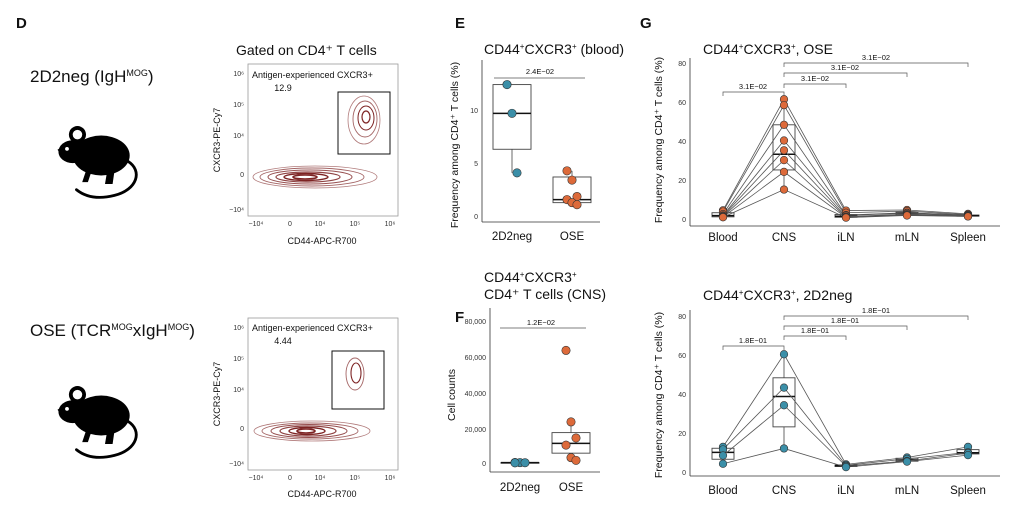  I want to click on chart-f-ytick-0: 0, so click(484, 464).